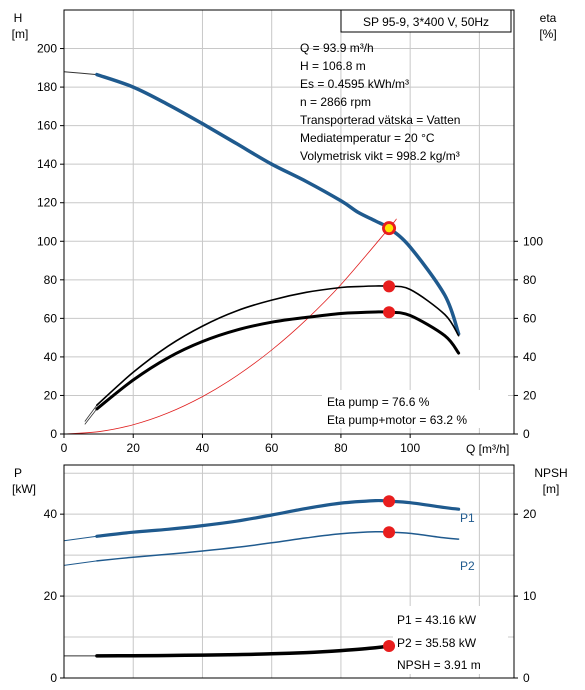 The width and height of the screenshot is (585, 690). I want to click on left-tick-label: 120, so click(47, 203).